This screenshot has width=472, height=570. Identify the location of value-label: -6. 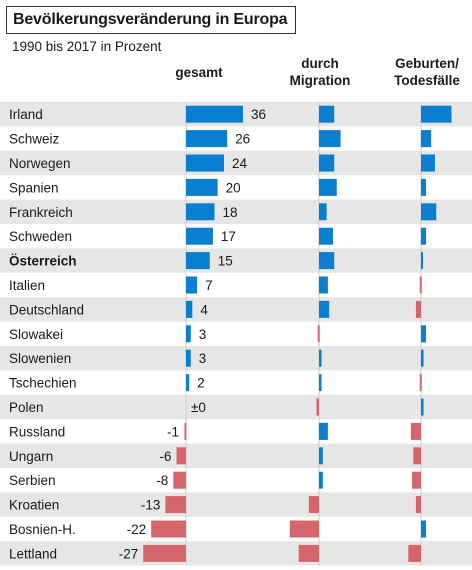
(165, 456).